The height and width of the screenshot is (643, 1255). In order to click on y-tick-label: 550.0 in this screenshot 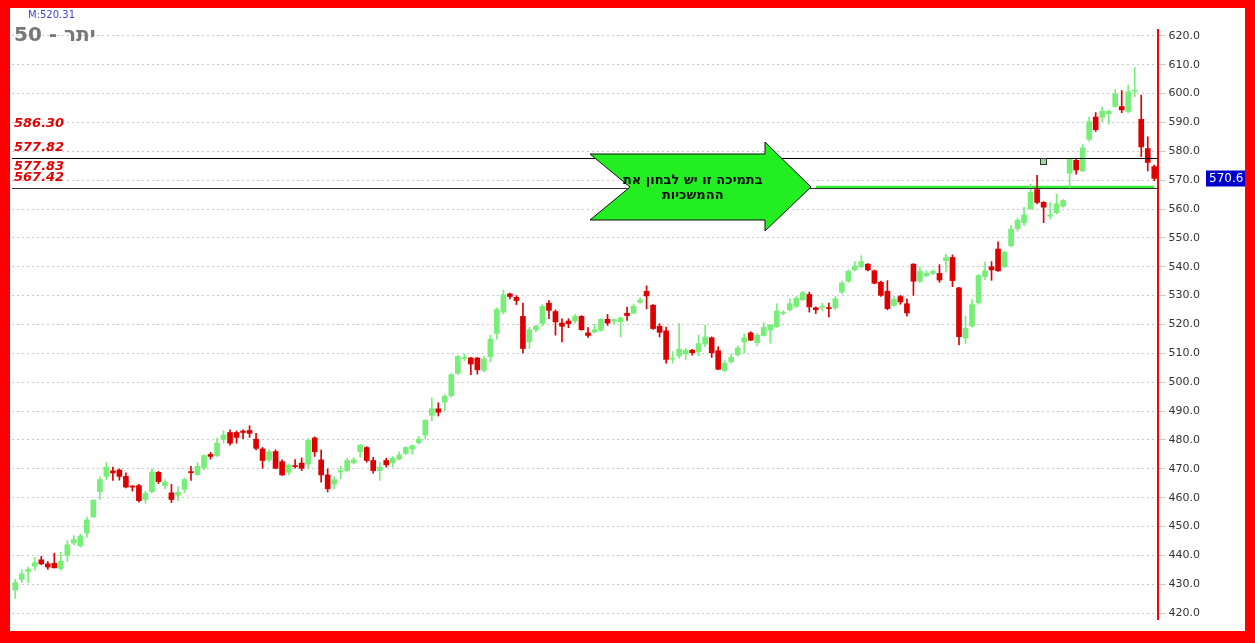, I will do `click(1184, 237)`.